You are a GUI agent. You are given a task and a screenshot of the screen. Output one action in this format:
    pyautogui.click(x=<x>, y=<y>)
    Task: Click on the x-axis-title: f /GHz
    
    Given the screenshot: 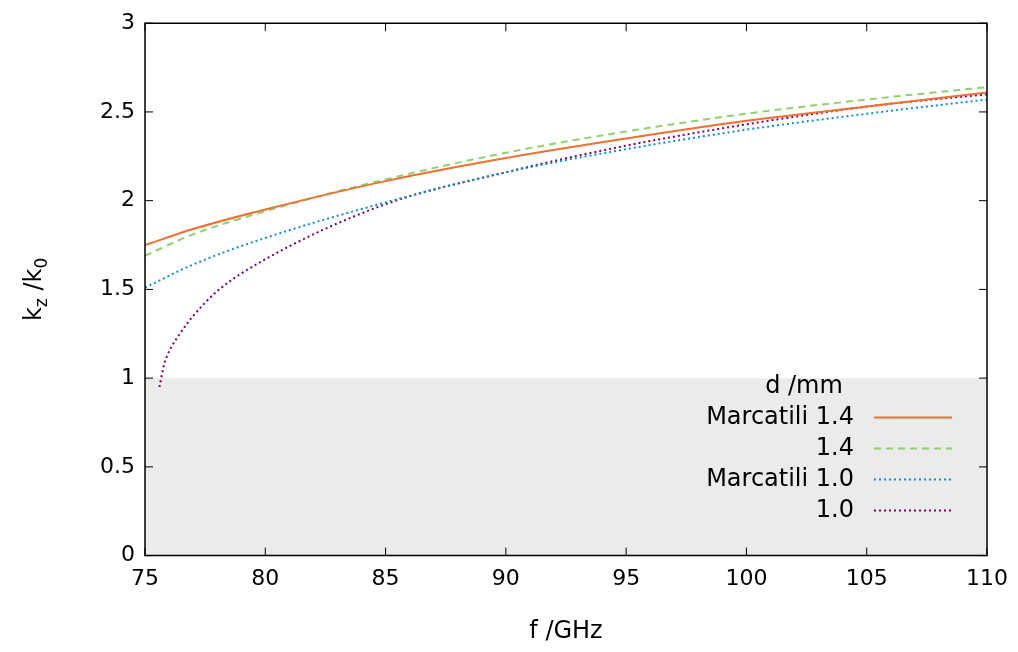 What is the action you would take?
    pyautogui.click(x=566, y=630)
    